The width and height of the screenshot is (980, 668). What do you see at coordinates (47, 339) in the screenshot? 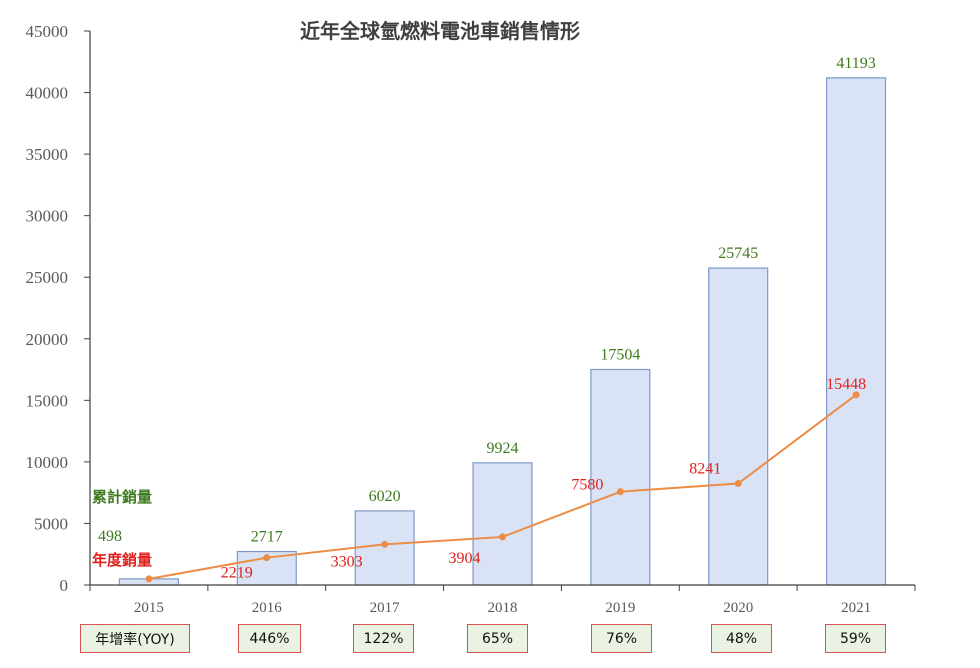
I see `y-tick-label: 20000` at bounding box center [47, 339].